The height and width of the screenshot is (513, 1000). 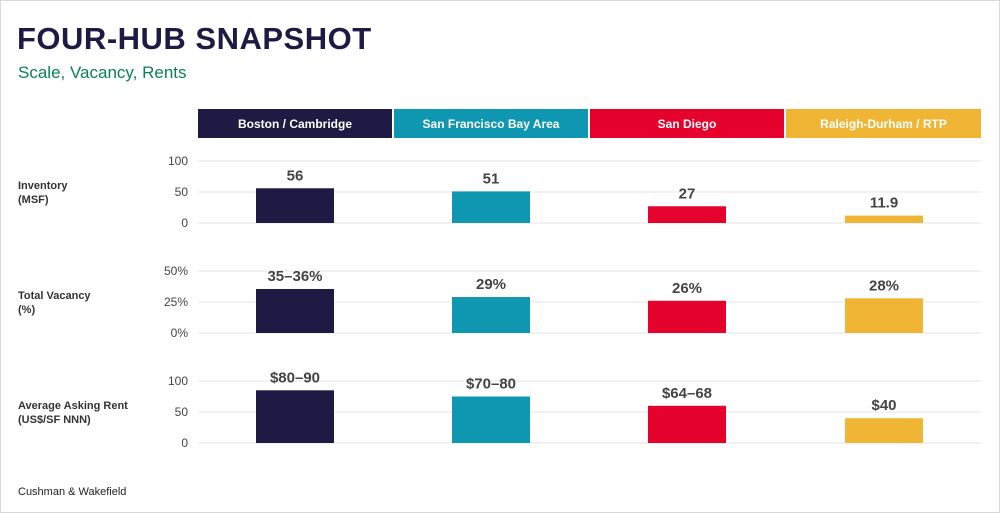 I want to click on bar-inventory-boston, so click(x=295, y=205).